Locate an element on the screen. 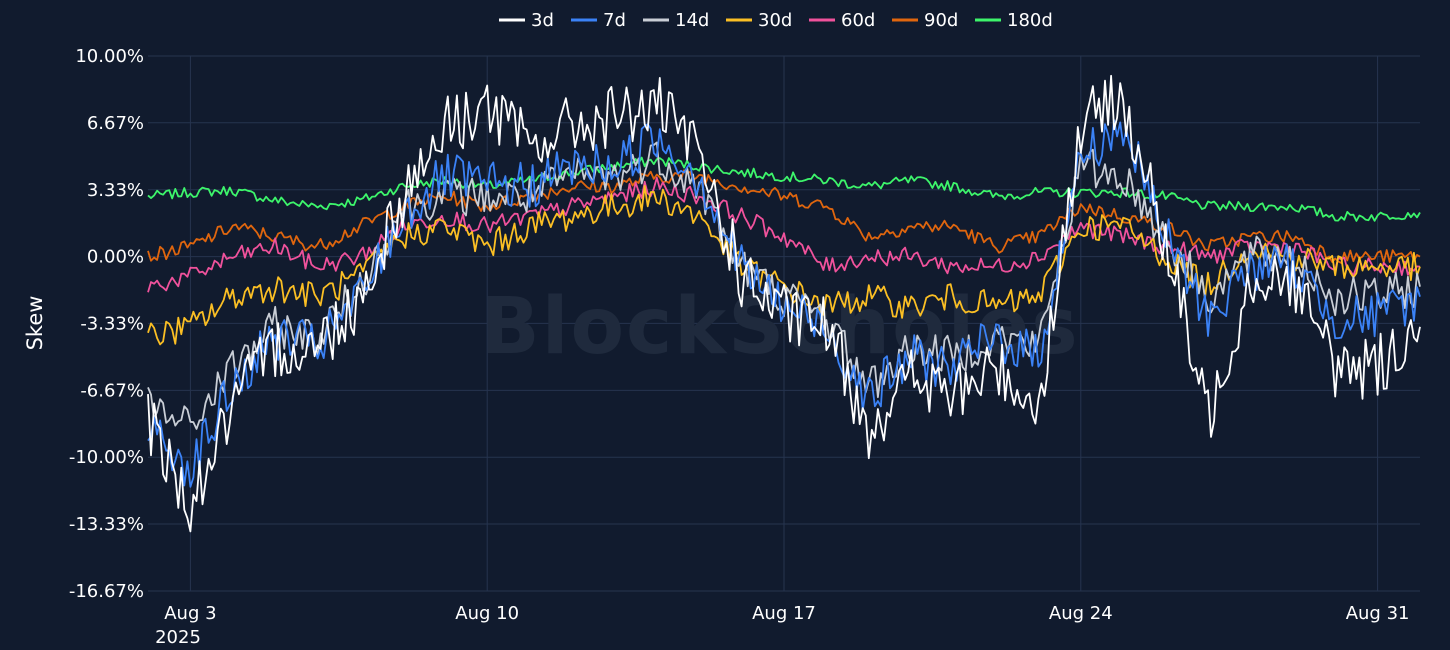 The image size is (1450, 650). series-line-90d is located at coordinates (784, 216).